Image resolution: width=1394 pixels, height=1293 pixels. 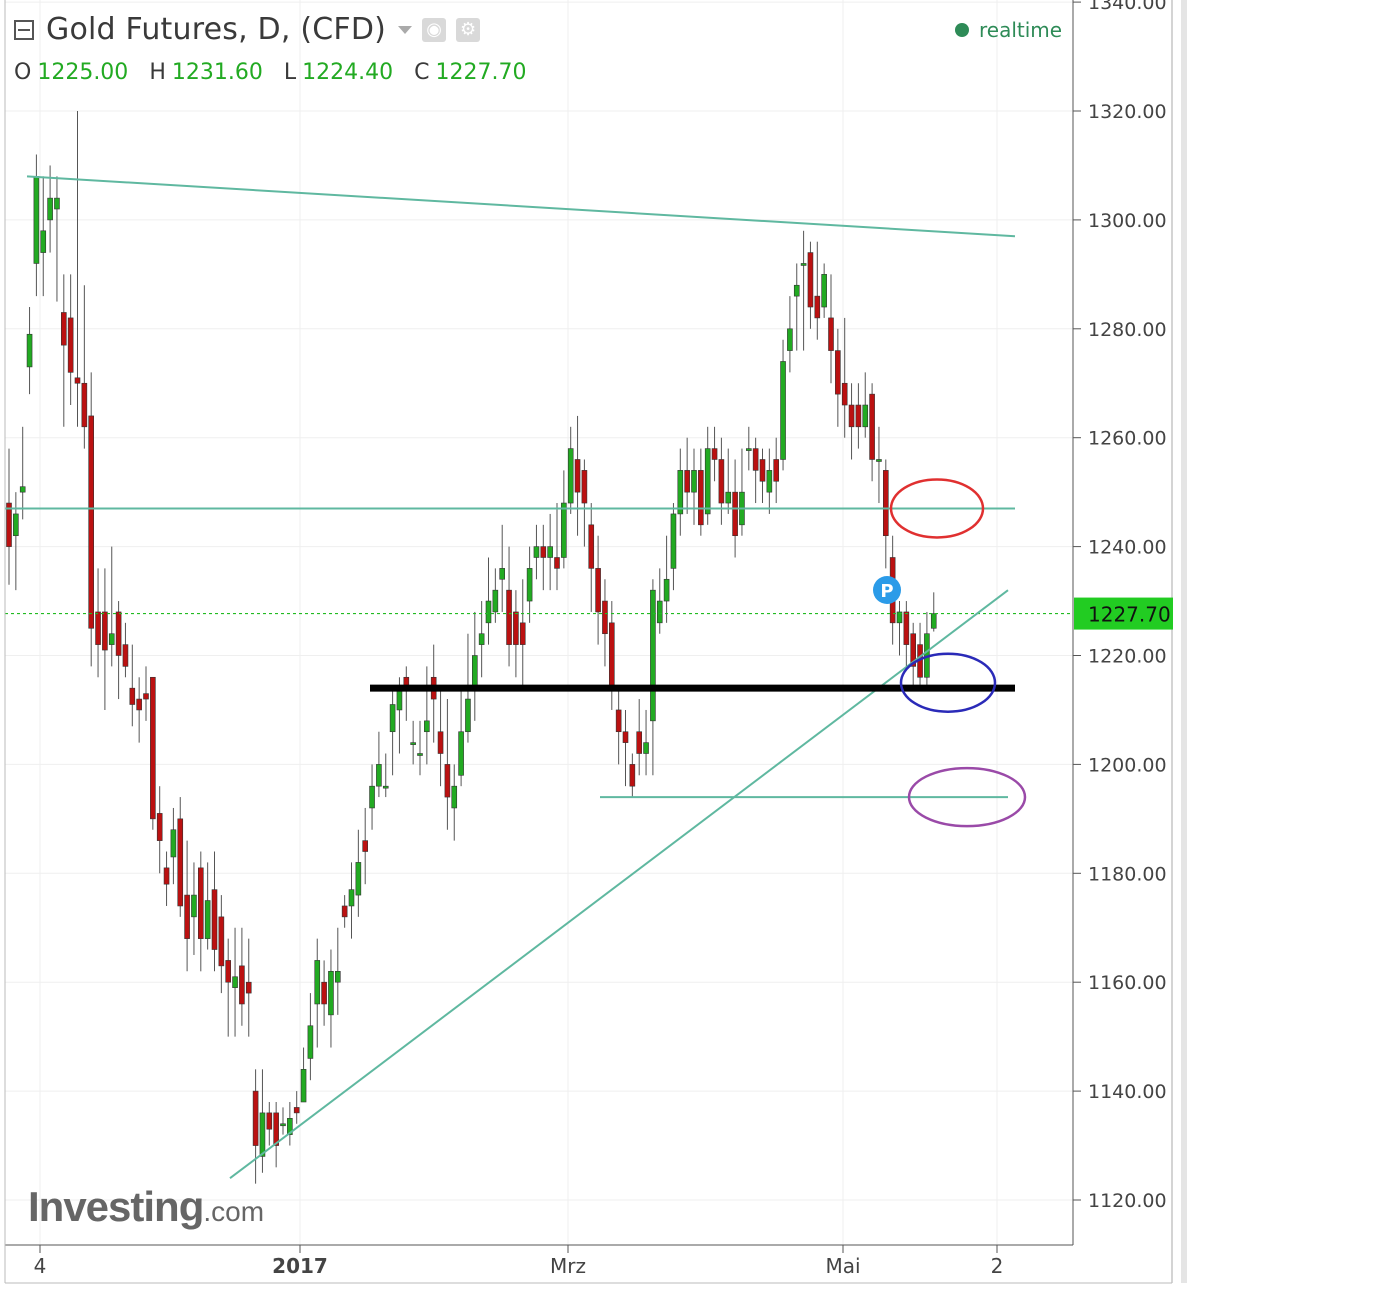 What do you see at coordinates (40, 1266) in the screenshot?
I see `x-tick-label: 4` at bounding box center [40, 1266].